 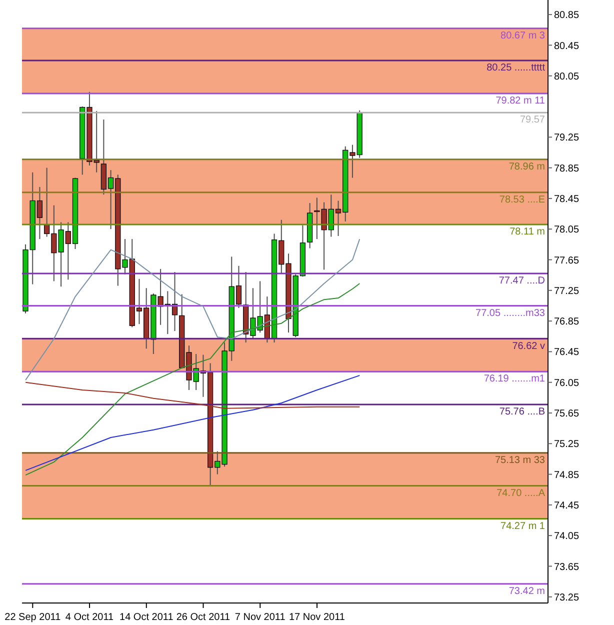 I want to click on ref-line-label: 77.47 ....D, so click(x=521, y=281).